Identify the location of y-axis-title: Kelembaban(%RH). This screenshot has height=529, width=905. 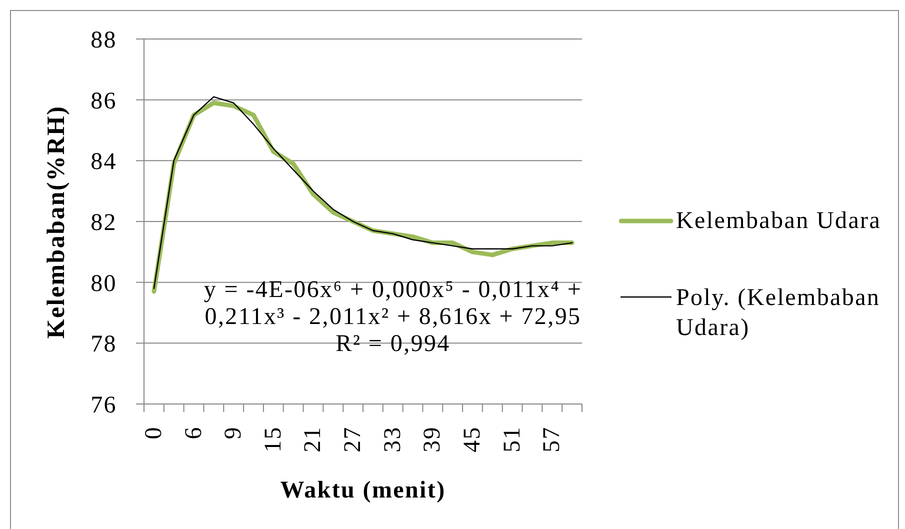
(56, 221).